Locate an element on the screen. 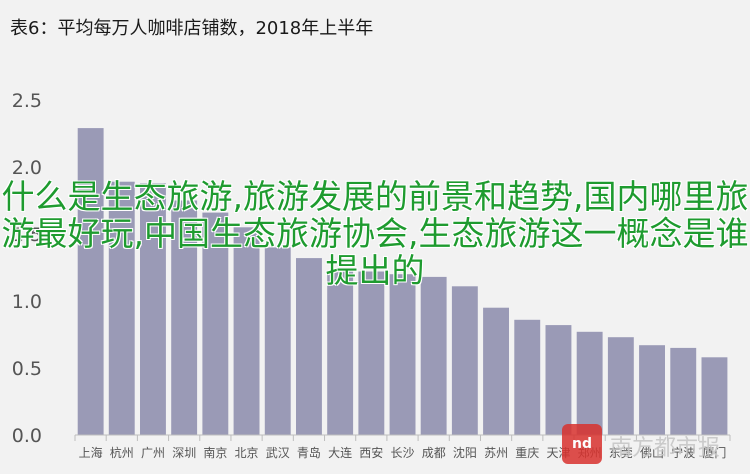  x-tick-label: 西安 is located at coordinates (371, 452).